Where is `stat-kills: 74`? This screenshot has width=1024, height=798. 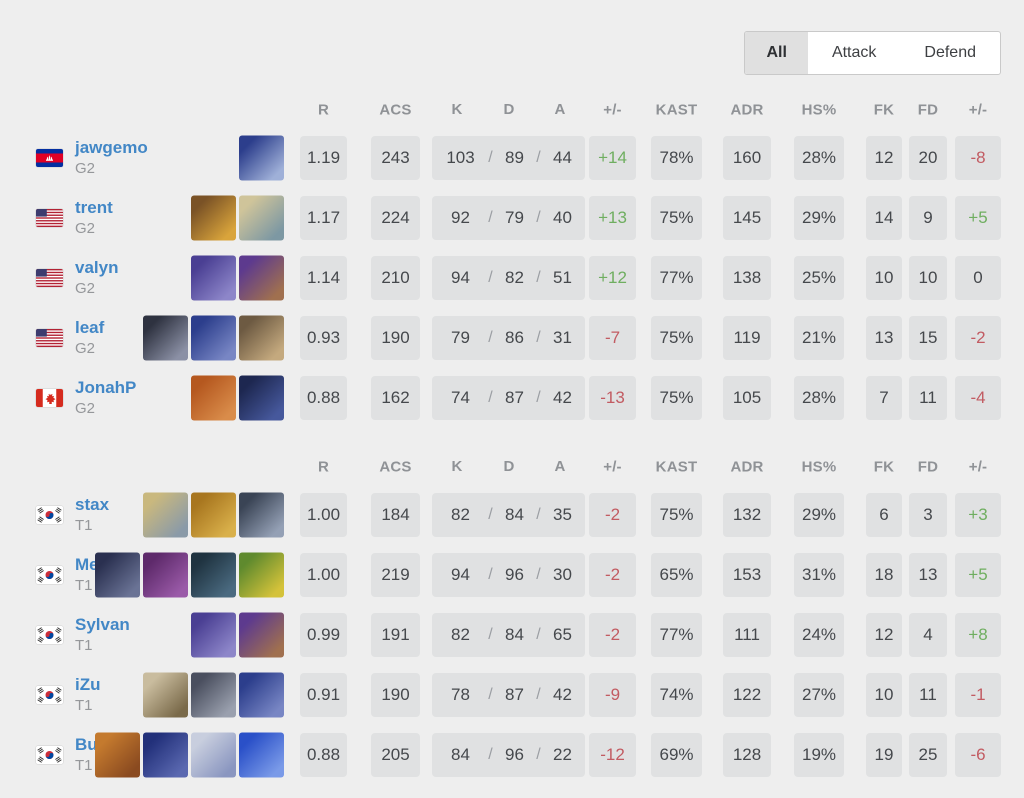 stat-kills: 74 is located at coordinates (460, 397).